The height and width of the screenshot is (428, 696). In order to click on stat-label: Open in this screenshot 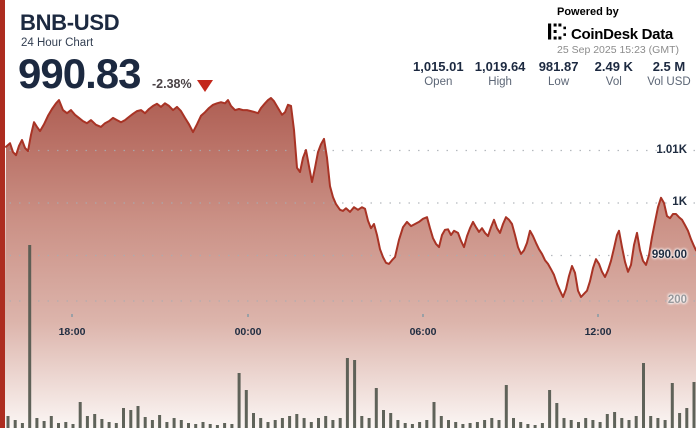, I will do `click(438, 82)`.